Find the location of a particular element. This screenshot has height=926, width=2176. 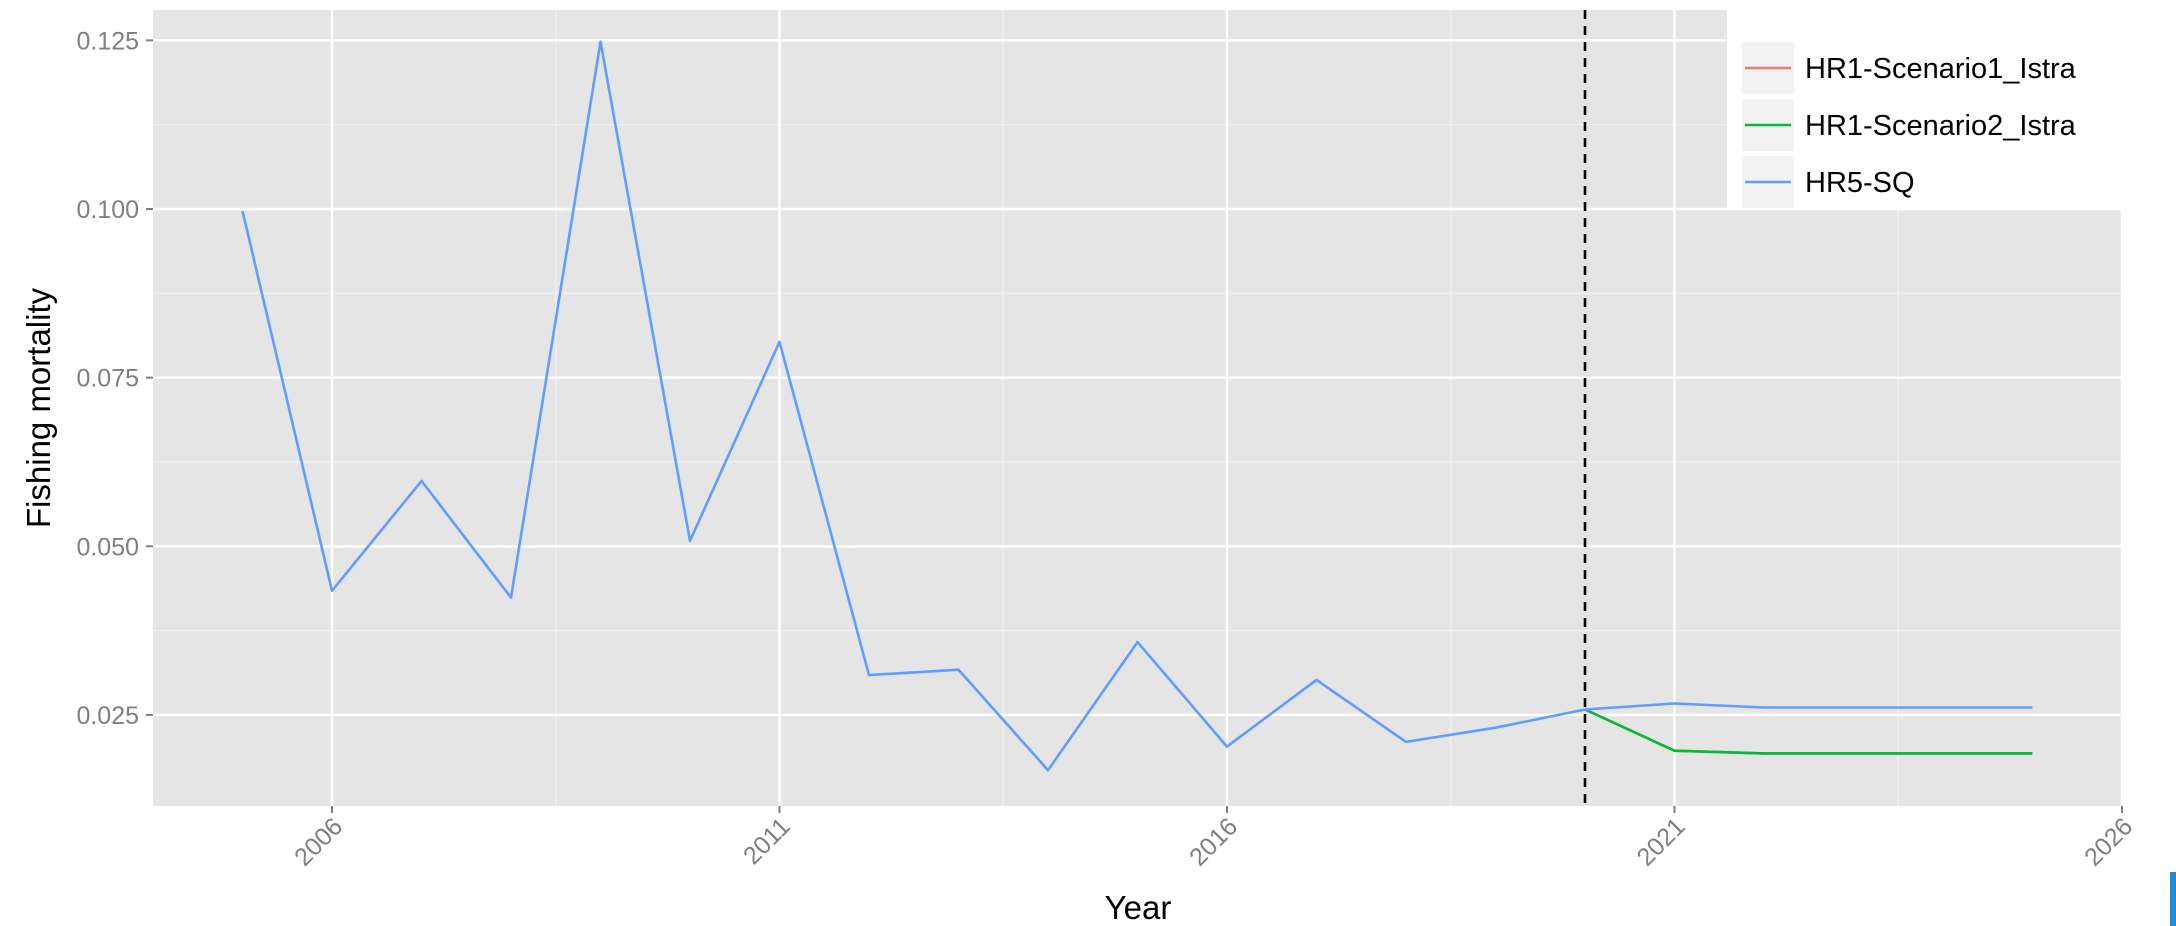

y-axis: 0.025 0.050 0.075 0.100 0.125 is located at coordinates (114, 378).